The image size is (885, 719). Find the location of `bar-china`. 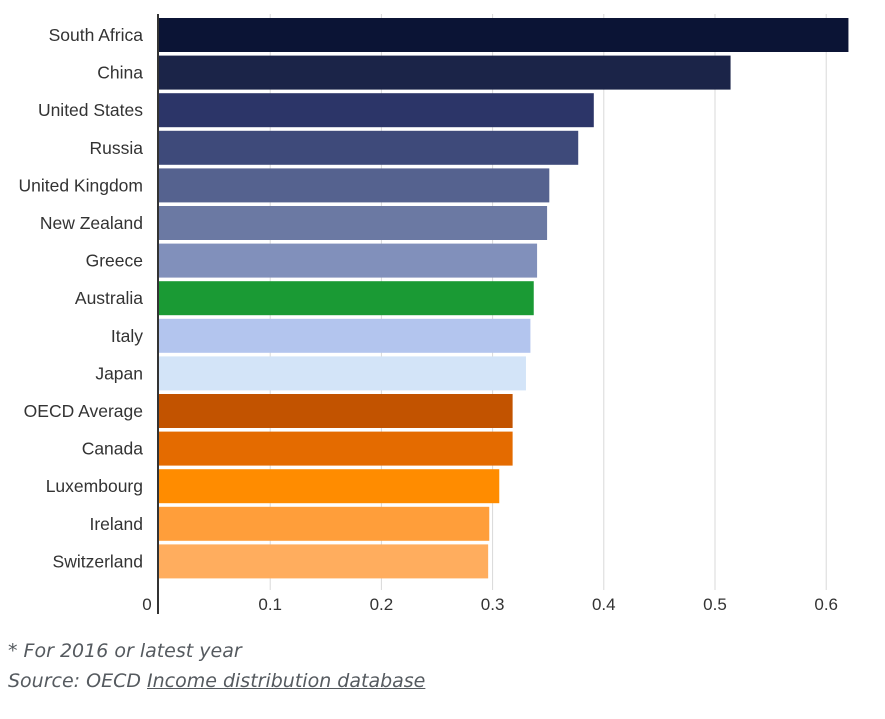

bar-china is located at coordinates (445, 72).